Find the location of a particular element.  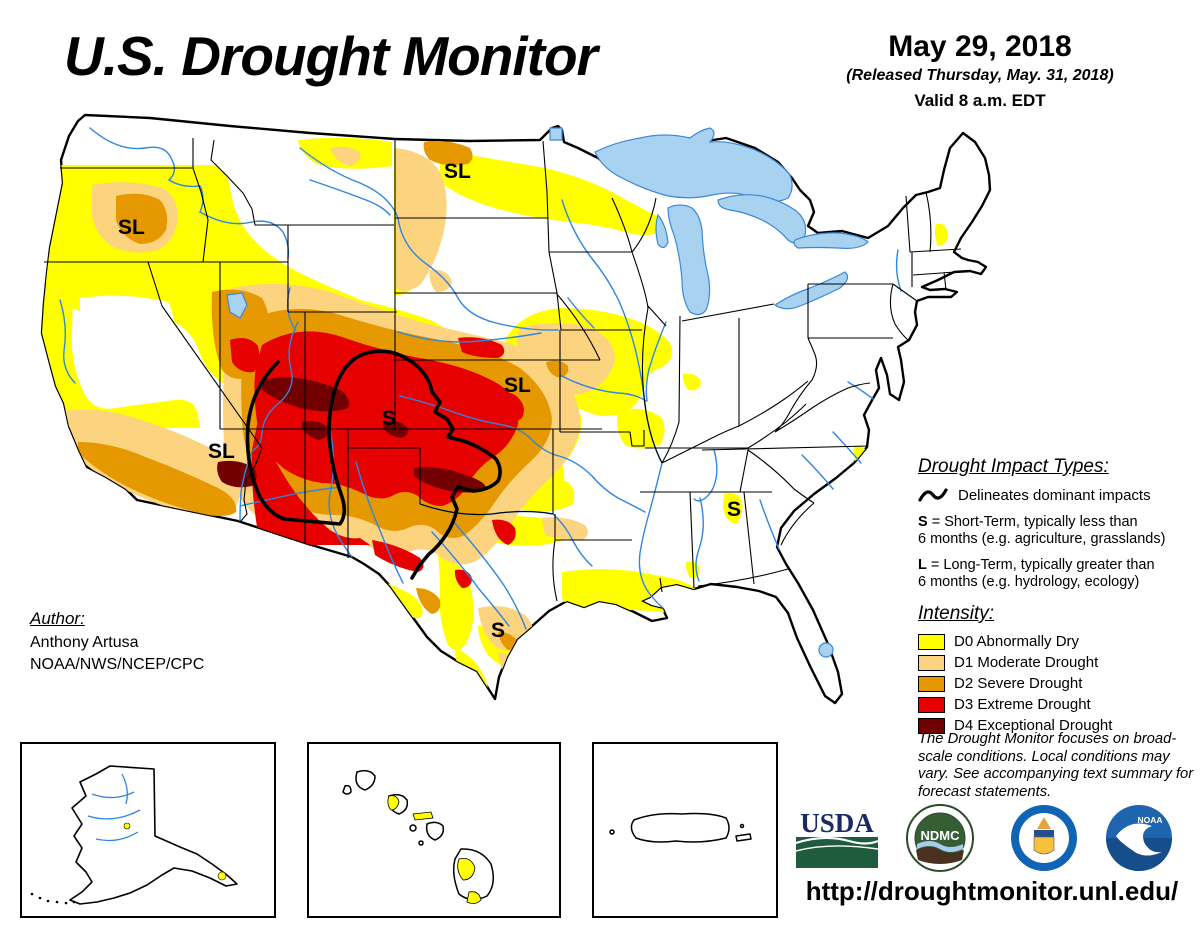

alaska-rivers is located at coordinates (114, 807).